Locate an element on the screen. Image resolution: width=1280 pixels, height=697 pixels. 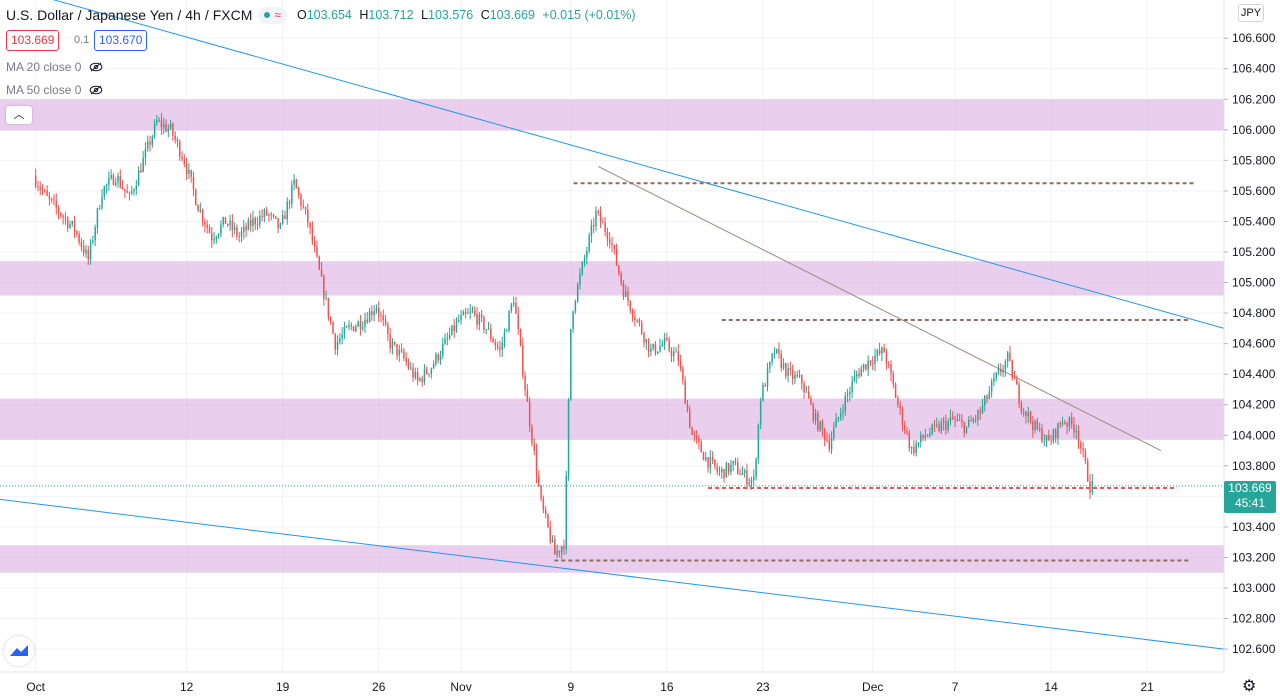
symbol-title: U.S. Dollar / Japanese Yen is located at coordinates (90, 15).